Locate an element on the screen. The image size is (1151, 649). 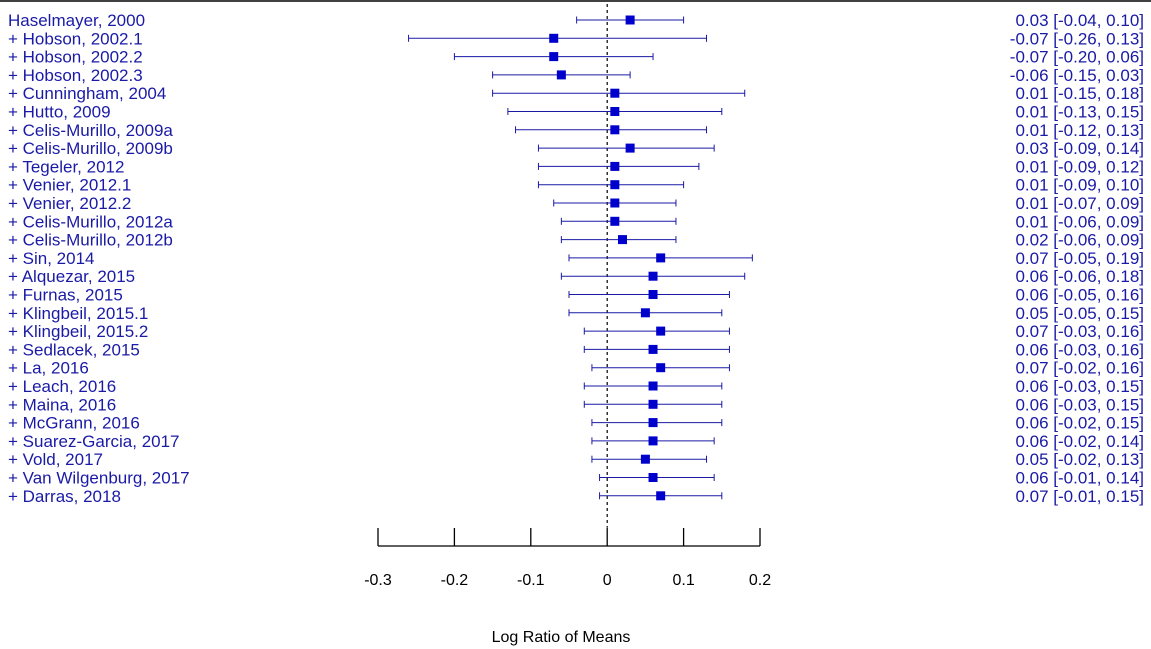
study-label: + Maina, 2016 is located at coordinates (62, 404).